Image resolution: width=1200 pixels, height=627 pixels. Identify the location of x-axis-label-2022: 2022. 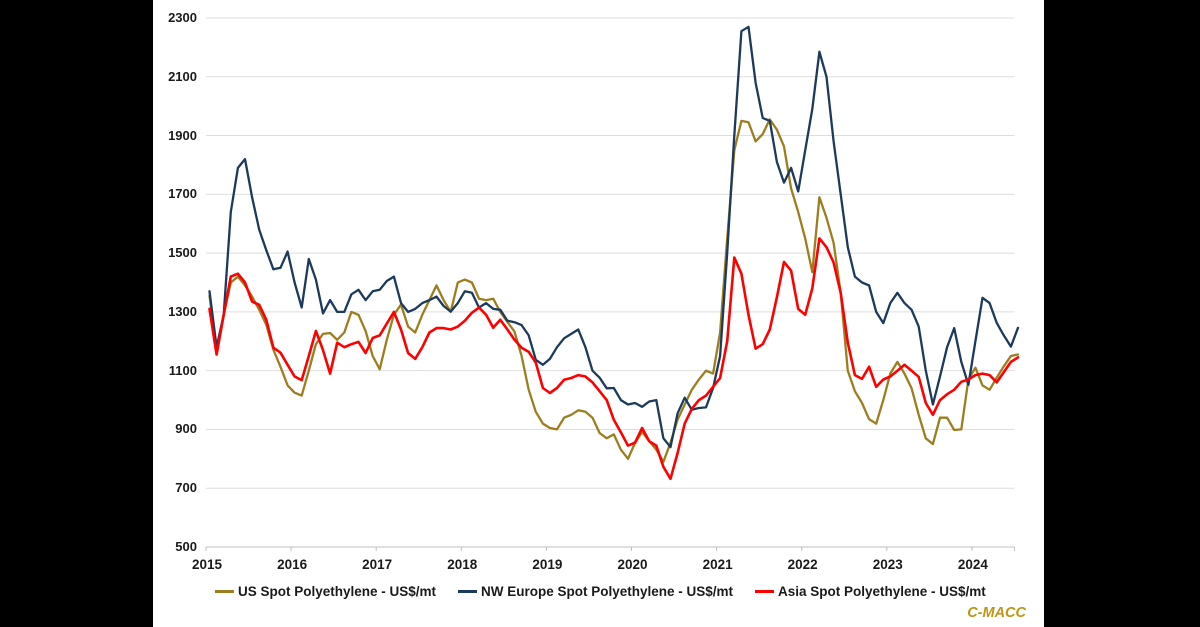
(802, 564).